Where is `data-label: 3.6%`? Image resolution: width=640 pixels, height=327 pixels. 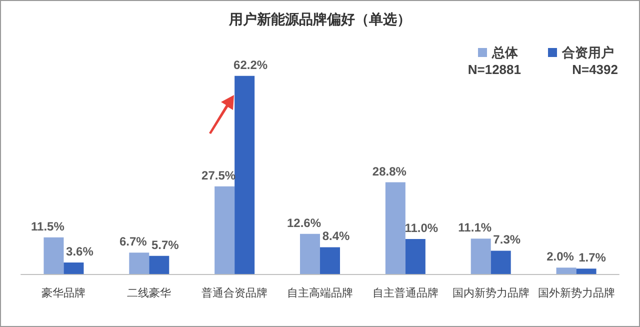 data-label: 3.6% is located at coordinates (80, 251).